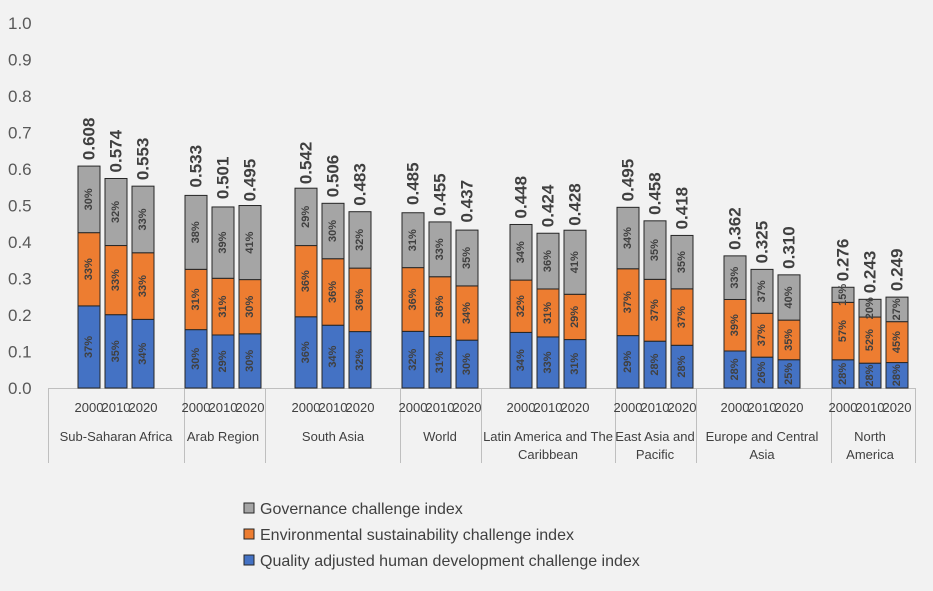 The width and height of the screenshot is (933, 591). Describe the element at coordinates (333, 436) in the screenshot. I see `x-category-label: South Asia` at that location.